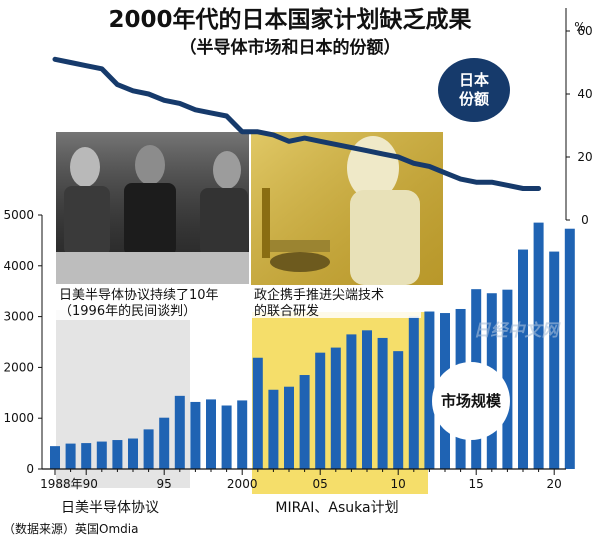 This screenshot has width=600, height=538. I want to click on left-tick-label: 4000, so click(18, 266).